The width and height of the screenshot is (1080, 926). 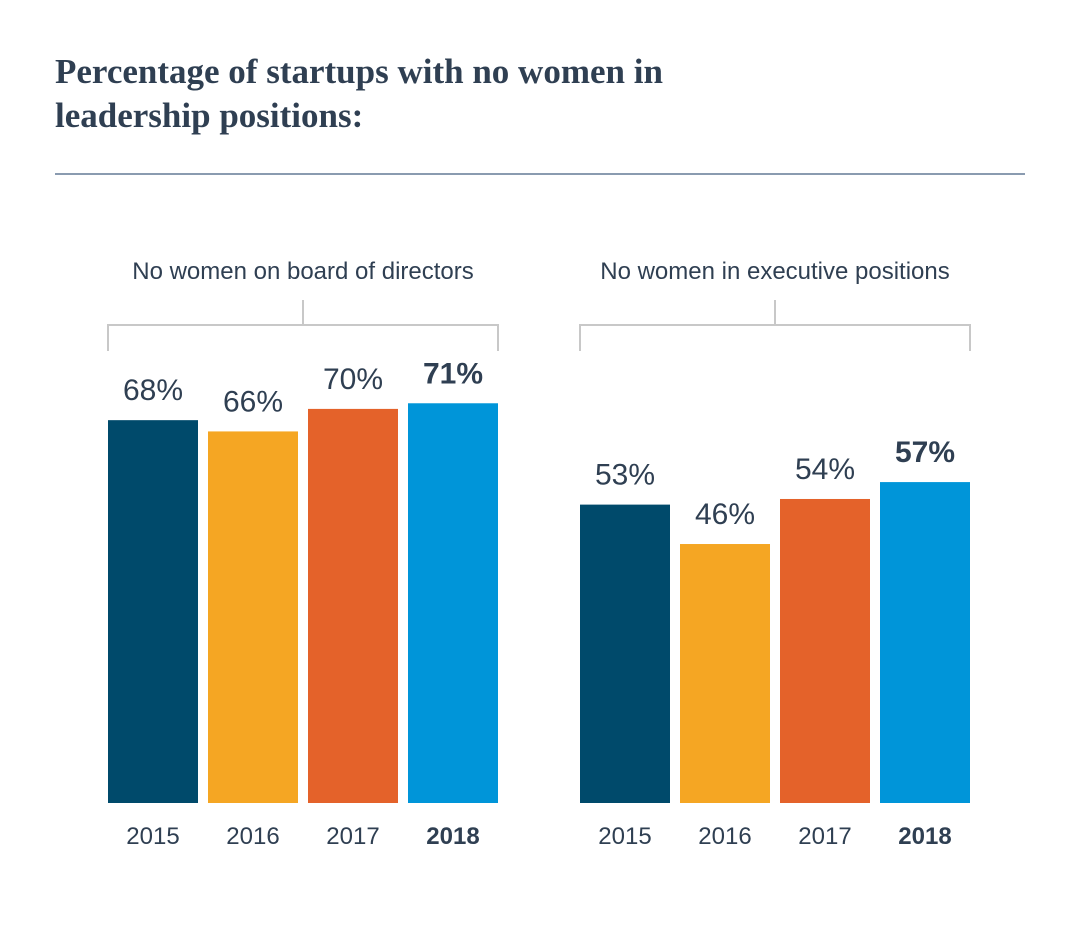 What do you see at coordinates (453, 373) in the screenshot?
I see `value-label: 71%` at bounding box center [453, 373].